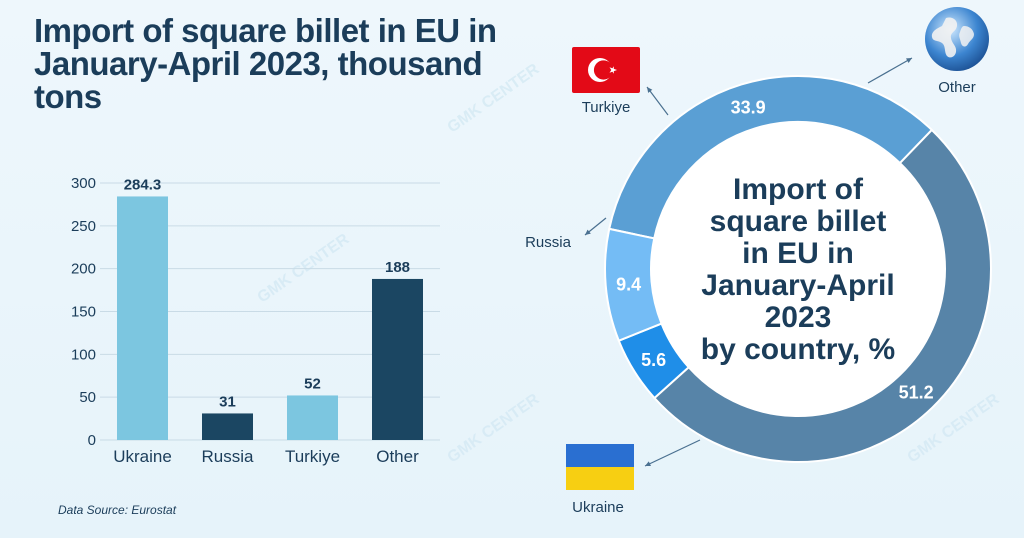 This screenshot has height=538, width=1024. What do you see at coordinates (798, 349) in the screenshot?
I see `donut-center-text: by country, %` at bounding box center [798, 349].